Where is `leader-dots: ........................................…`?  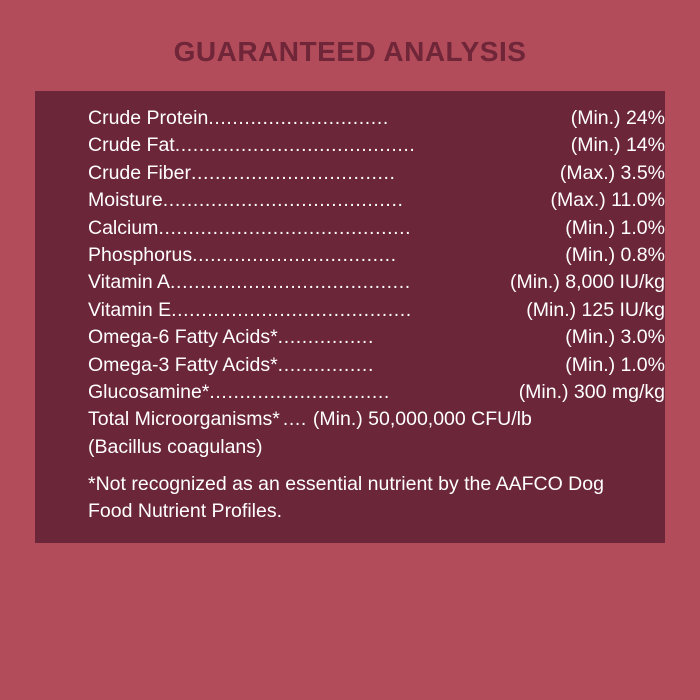 leader-dots: ........................................… is located at coordinates (285, 227).